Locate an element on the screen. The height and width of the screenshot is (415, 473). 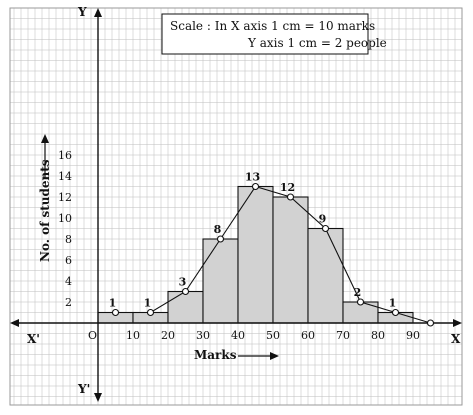
data-label: 2 is located at coordinates (358, 292).